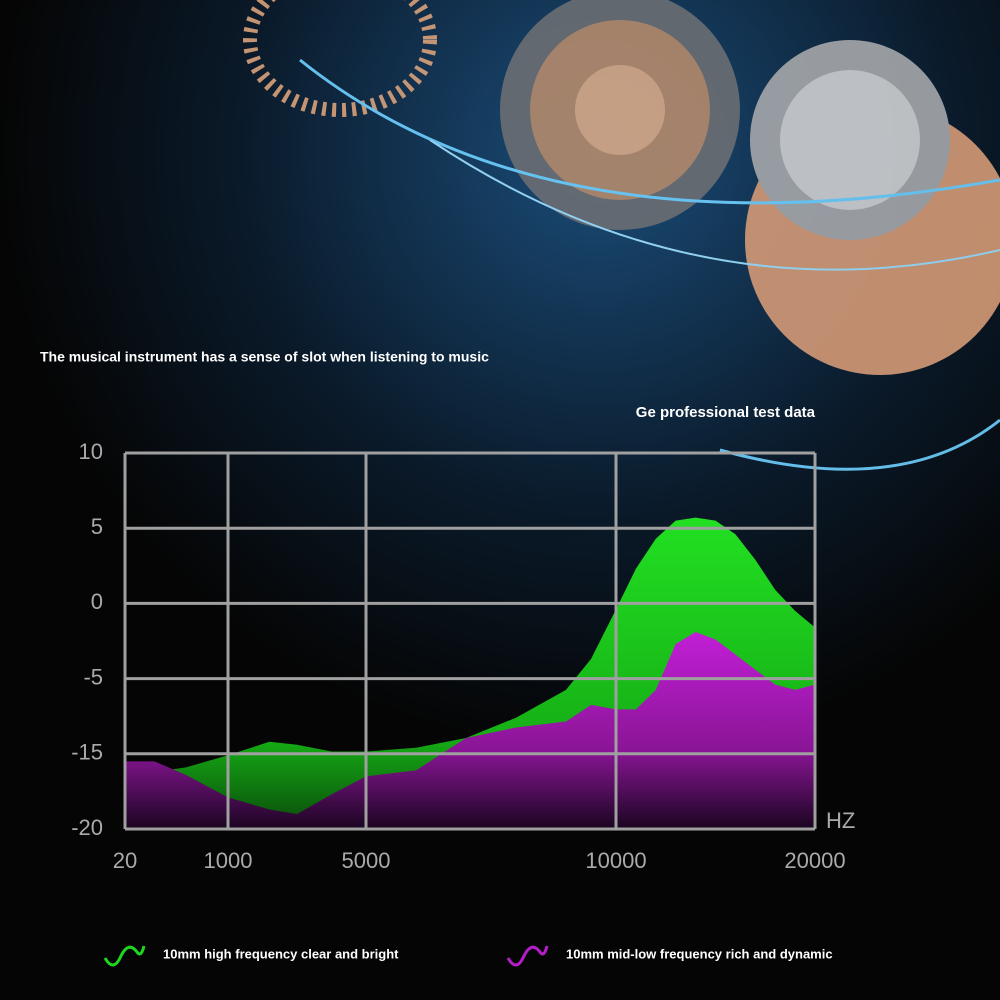 This screenshot has height=1000, width=1000. Describe the element at coordinates (97, 526) in the screenshot. I see `y-tick-label: 5` at that location.